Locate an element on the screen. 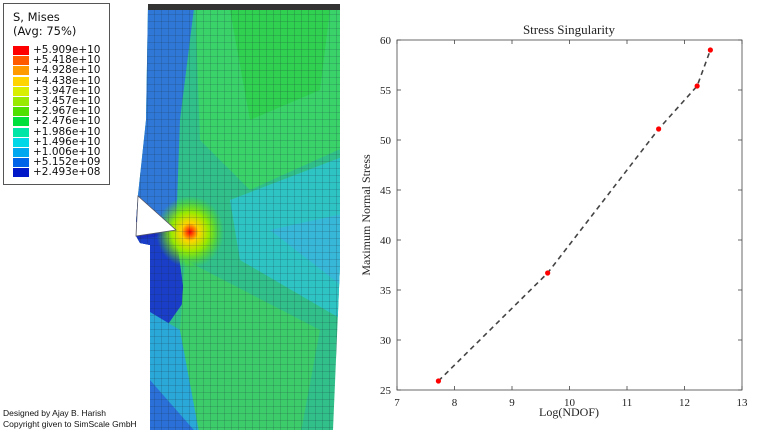 This screenshot has height=437, width=768. y-tick-label: 35 is located at coordinates (386, 291).